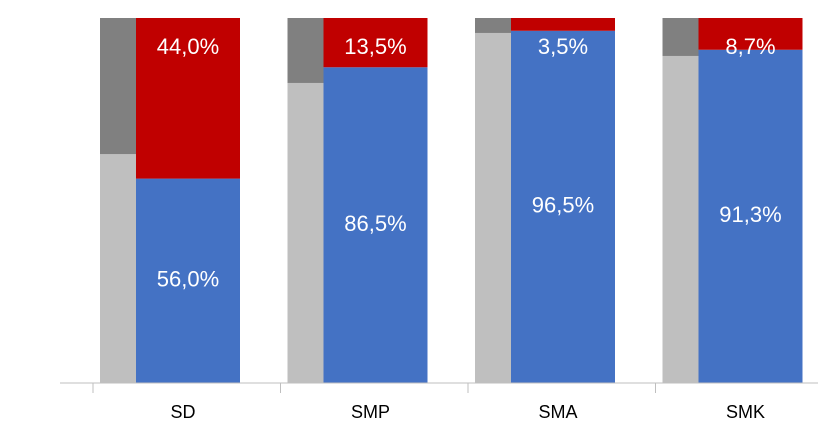 The image size is (818, 431). Describe the element at coordinates (557, 412) in the screenshot. I see `x-tick-label: SMA` at that location.